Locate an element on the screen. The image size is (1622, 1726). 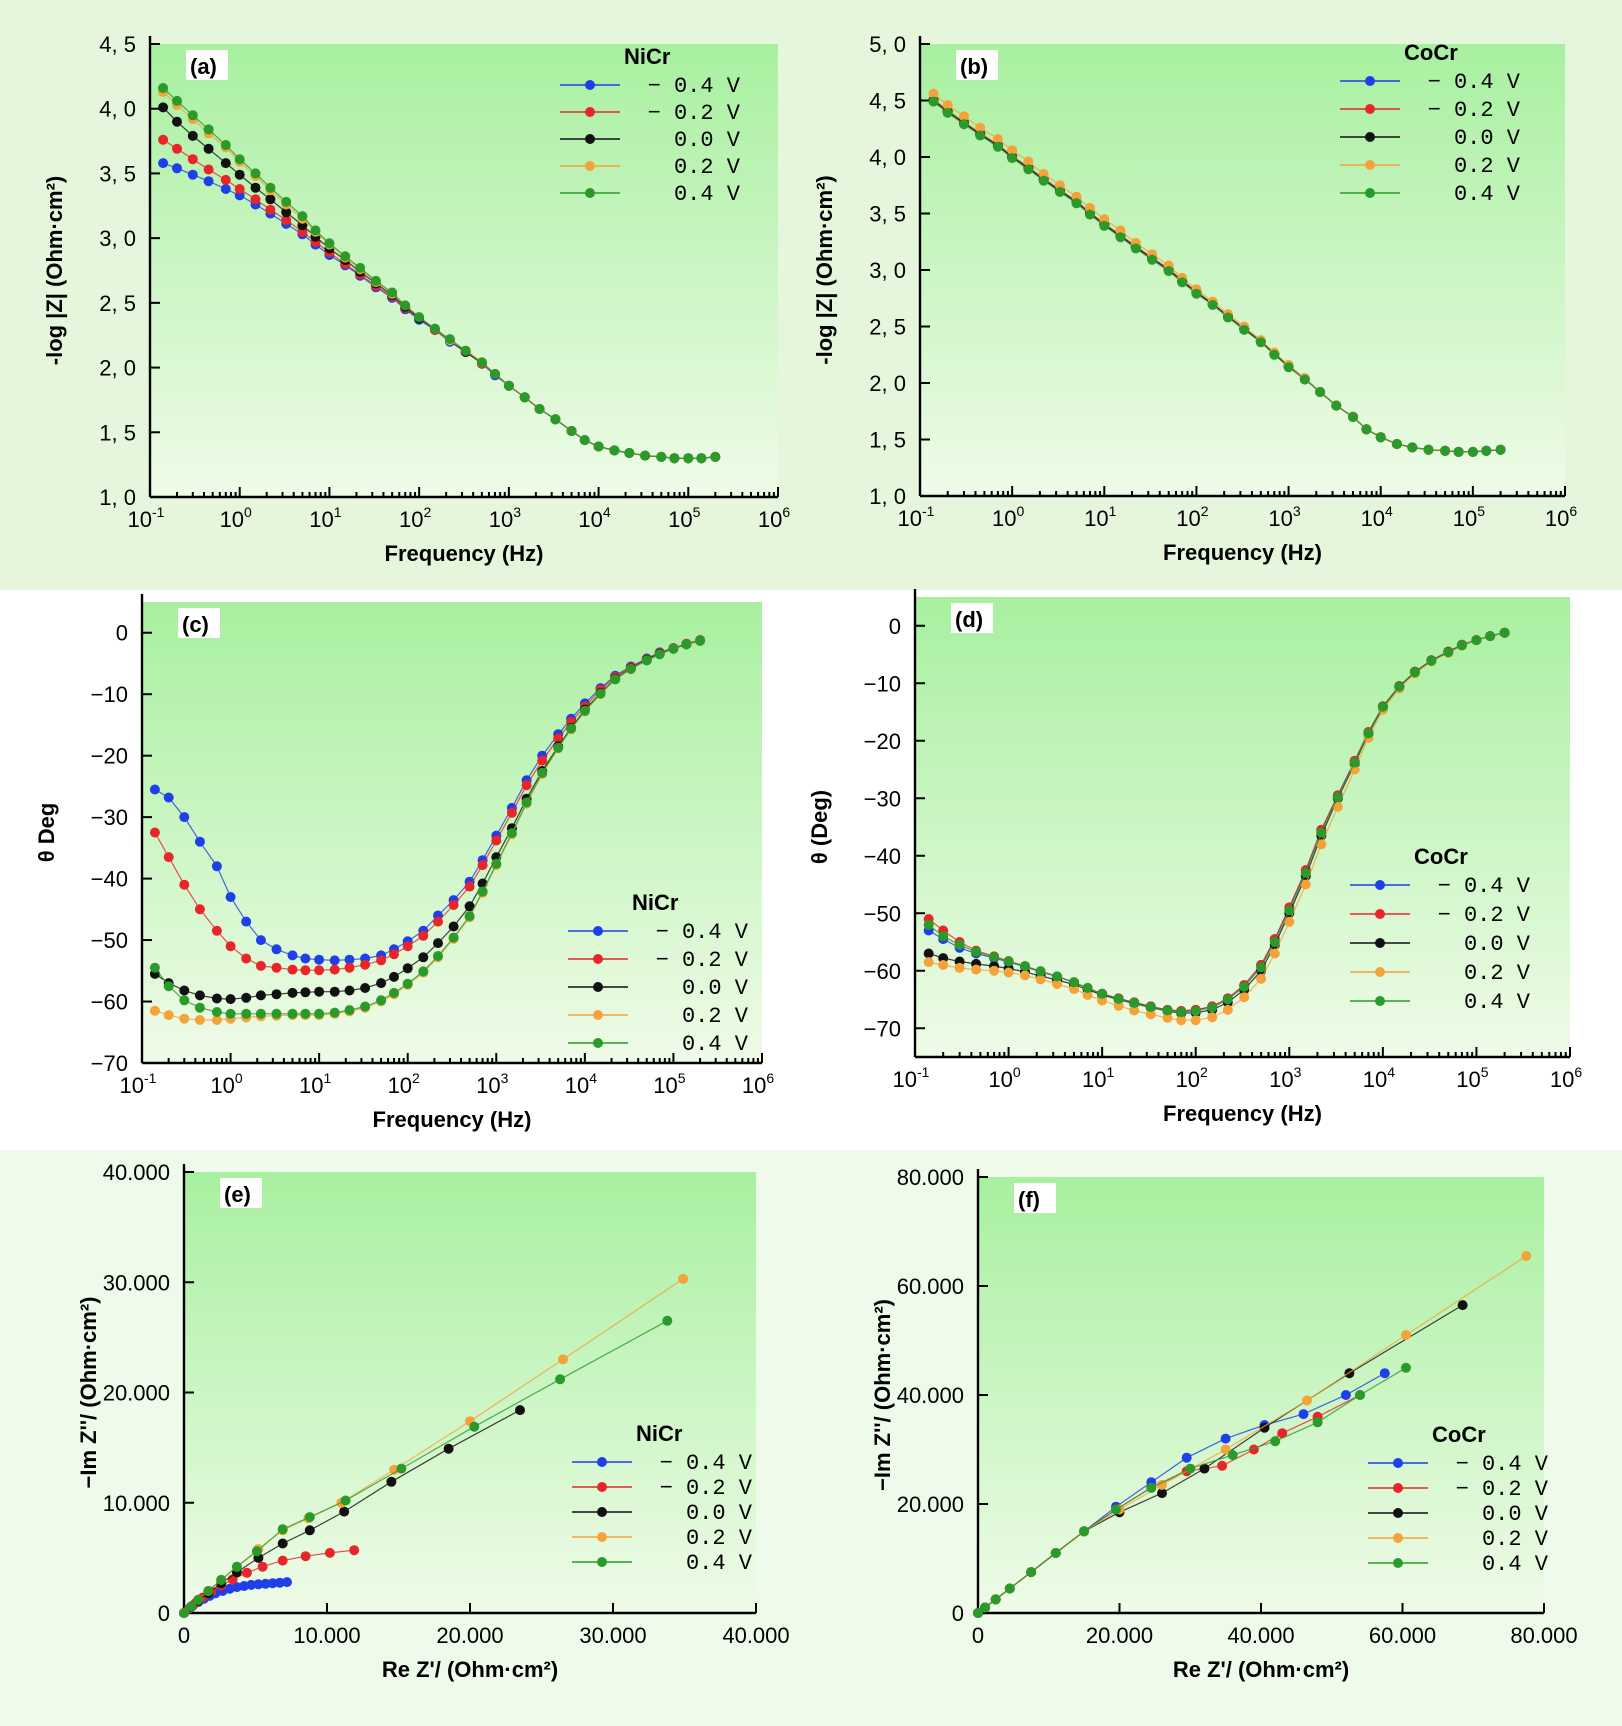
y-axis-title: θ Deg is located at coordinates (46, 833).